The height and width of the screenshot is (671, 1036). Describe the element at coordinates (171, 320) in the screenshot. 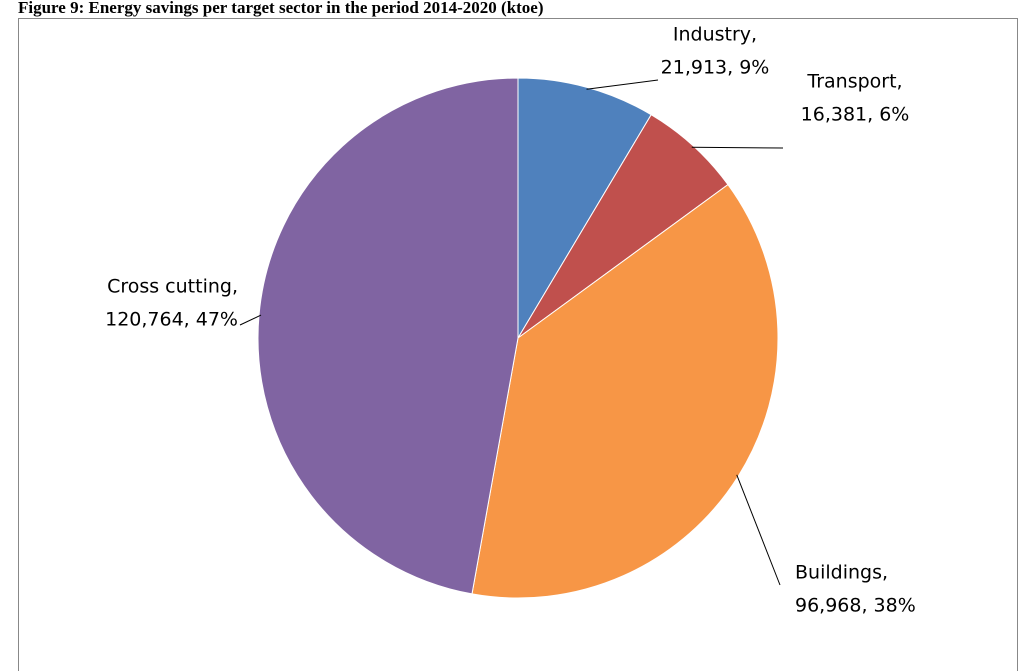

I see `slice-value-label: 120,764, 47%` at that location.